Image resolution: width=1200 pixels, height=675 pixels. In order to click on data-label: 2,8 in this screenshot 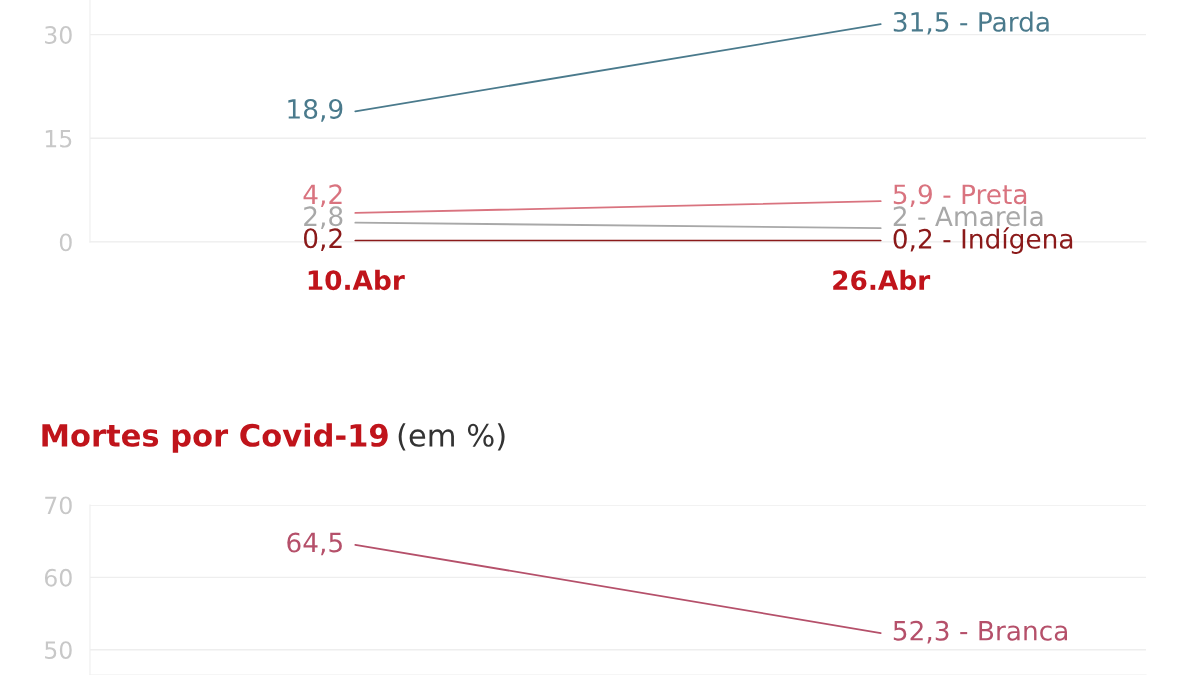, I will do `click(323, 217)`.